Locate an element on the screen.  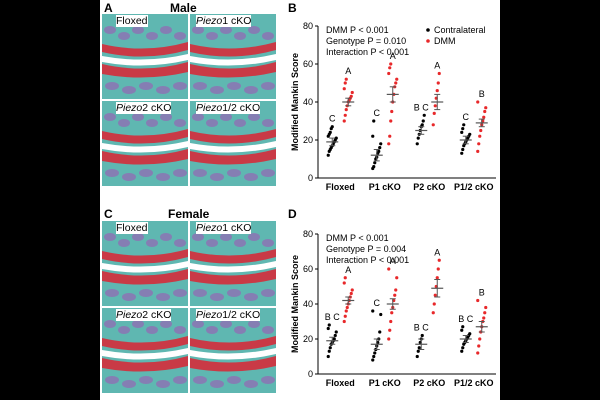
micrograph-tile: Piezo1/2 cKO is located at coordinates (233, 350).